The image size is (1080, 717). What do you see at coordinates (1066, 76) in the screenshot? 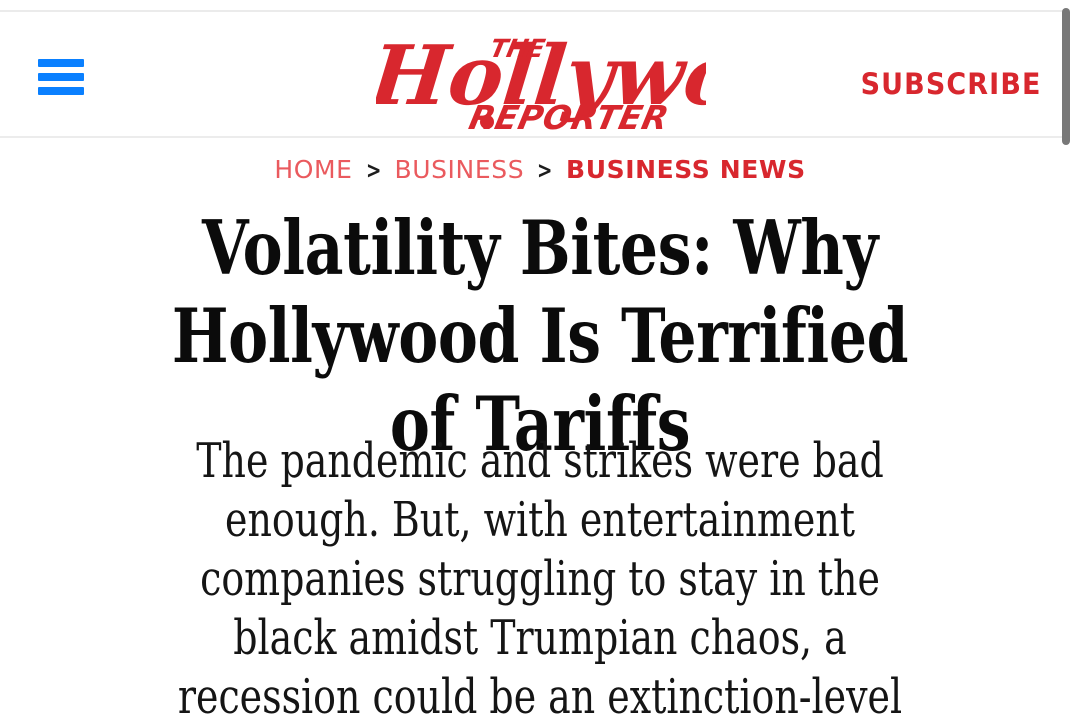
I see `scrollbar-thumb` at bounding box center [1066, 76].